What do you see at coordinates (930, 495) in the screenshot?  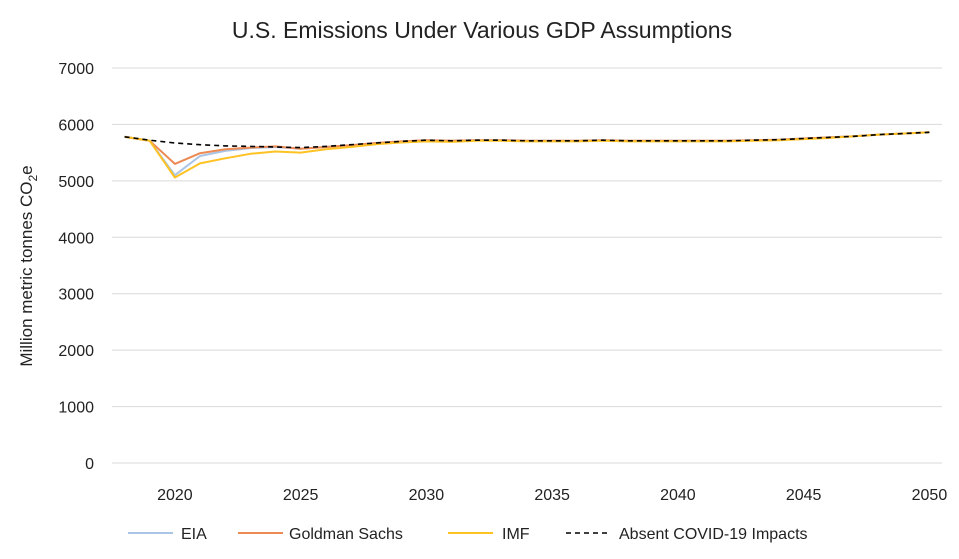 I see `x-tick-label: 2050` at bounding box center [930, 495].